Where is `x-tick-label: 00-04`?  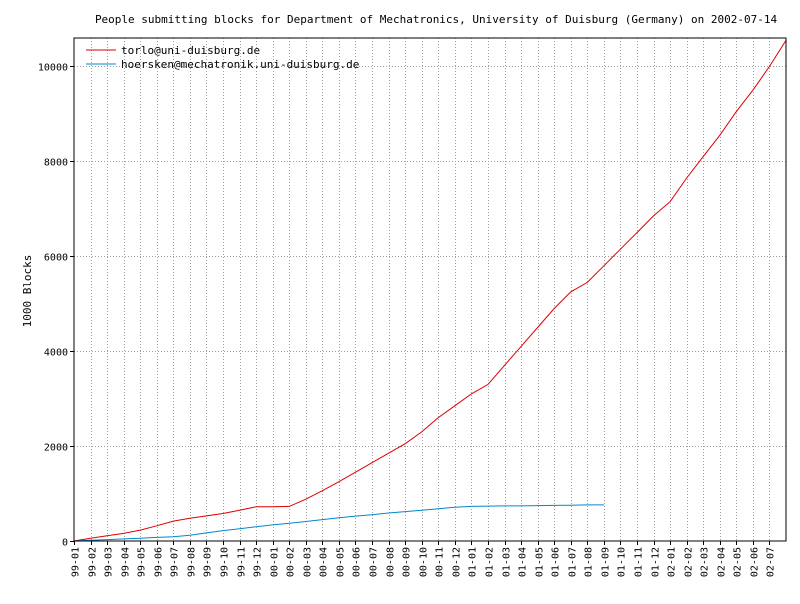
x-tick-label: 00-04 is located at coordinates (324, 562).